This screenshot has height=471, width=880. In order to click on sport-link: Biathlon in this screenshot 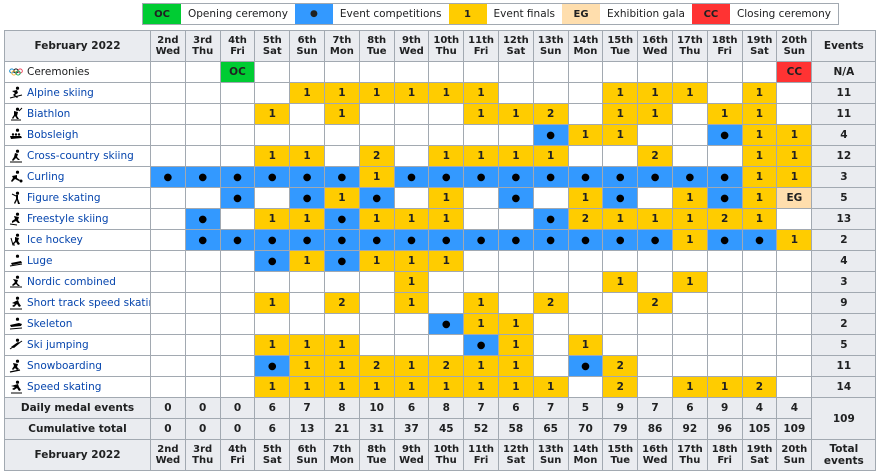, I will do `click(49, 114)`.